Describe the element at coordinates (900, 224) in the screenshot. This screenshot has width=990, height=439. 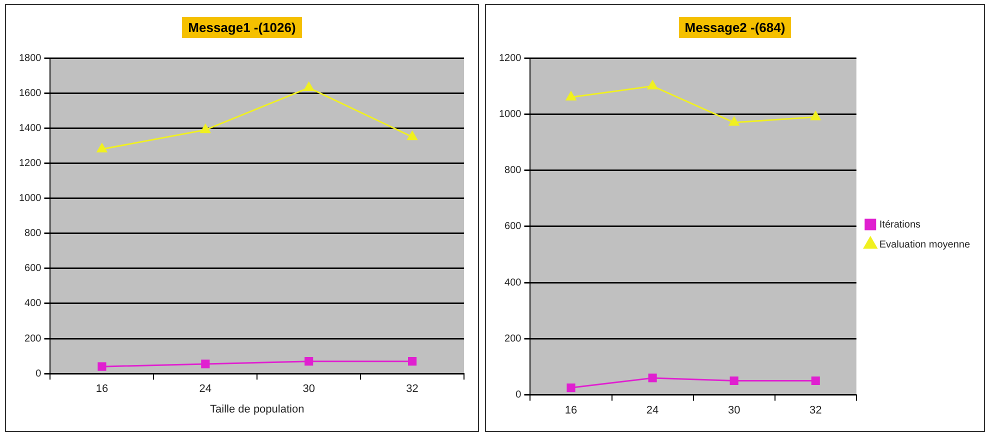
I see `legend-label: Itérations` at that location.